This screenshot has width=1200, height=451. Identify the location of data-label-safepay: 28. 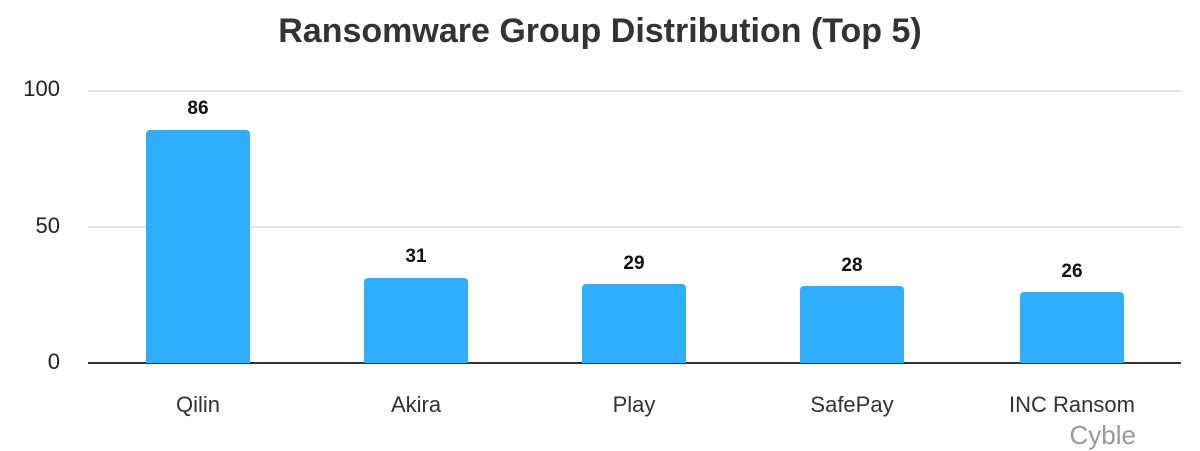
(852, 265).